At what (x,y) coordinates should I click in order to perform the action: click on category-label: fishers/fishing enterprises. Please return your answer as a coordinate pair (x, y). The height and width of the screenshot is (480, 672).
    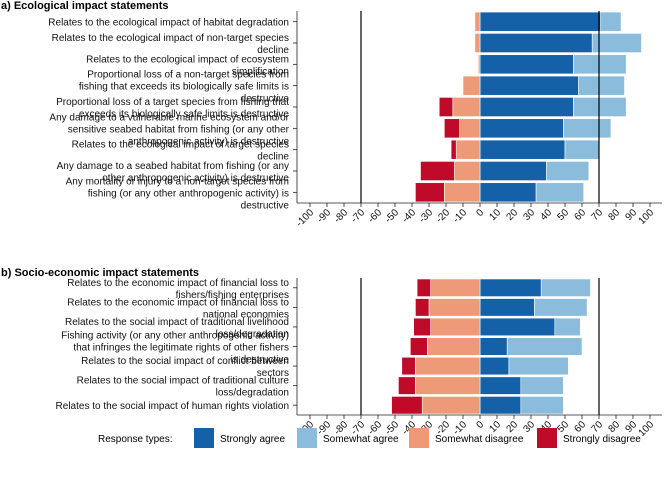
    Looking at the image, I should click on (232, 295).